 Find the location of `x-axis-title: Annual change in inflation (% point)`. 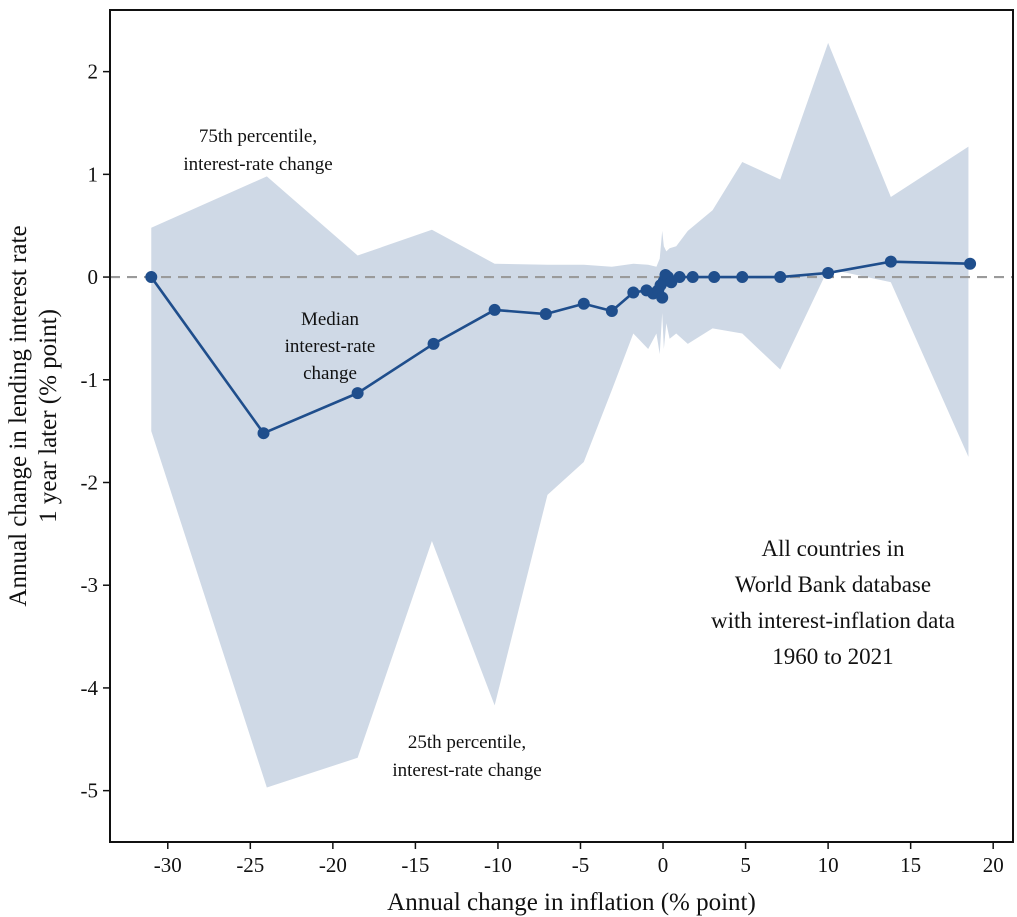

x-axis-title: Annual change in inflation (% point) is located at coordinates (571, 902).